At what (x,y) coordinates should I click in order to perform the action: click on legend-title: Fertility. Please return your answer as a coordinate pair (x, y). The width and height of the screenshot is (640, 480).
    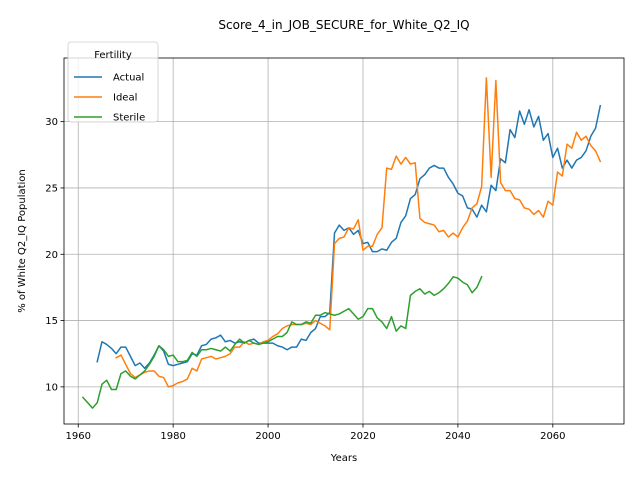
    Looking at the image, I should click on (113, 55).